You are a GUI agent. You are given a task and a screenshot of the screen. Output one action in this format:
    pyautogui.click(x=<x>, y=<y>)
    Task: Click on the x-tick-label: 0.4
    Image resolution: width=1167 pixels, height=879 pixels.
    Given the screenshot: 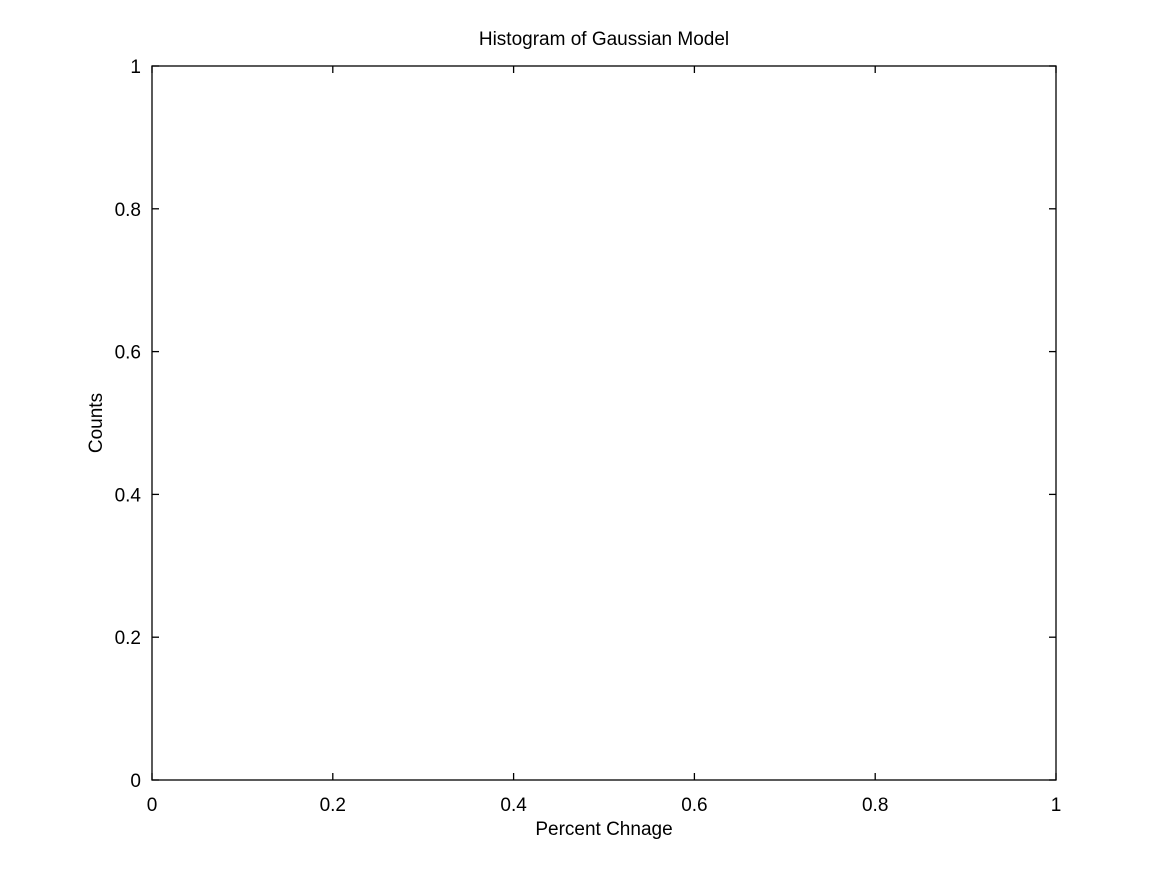 What is the action you would take?
    pyautogui.click(x=513, y=805)
    